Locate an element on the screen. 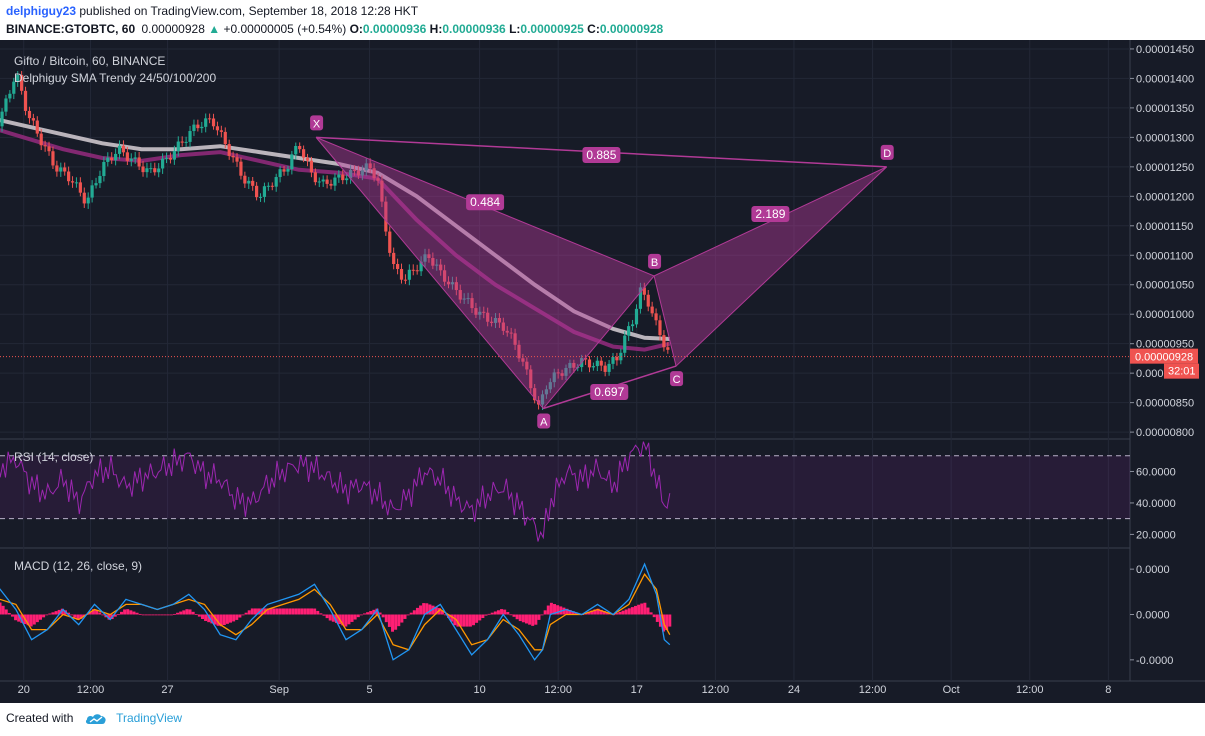 The width and height of the screenshot is (1205, 736). y-tick-label: 0.00001000 is located at coordinates (1165, 315).